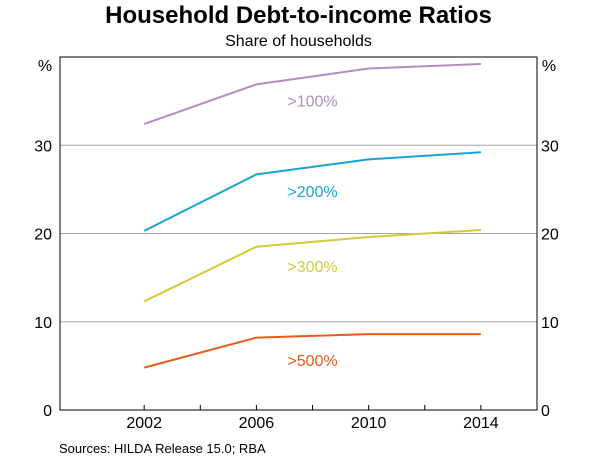  Describe the element at coordinates (545, 411) in the screenshot. I see `y-tick-label-right: 0` at that location.